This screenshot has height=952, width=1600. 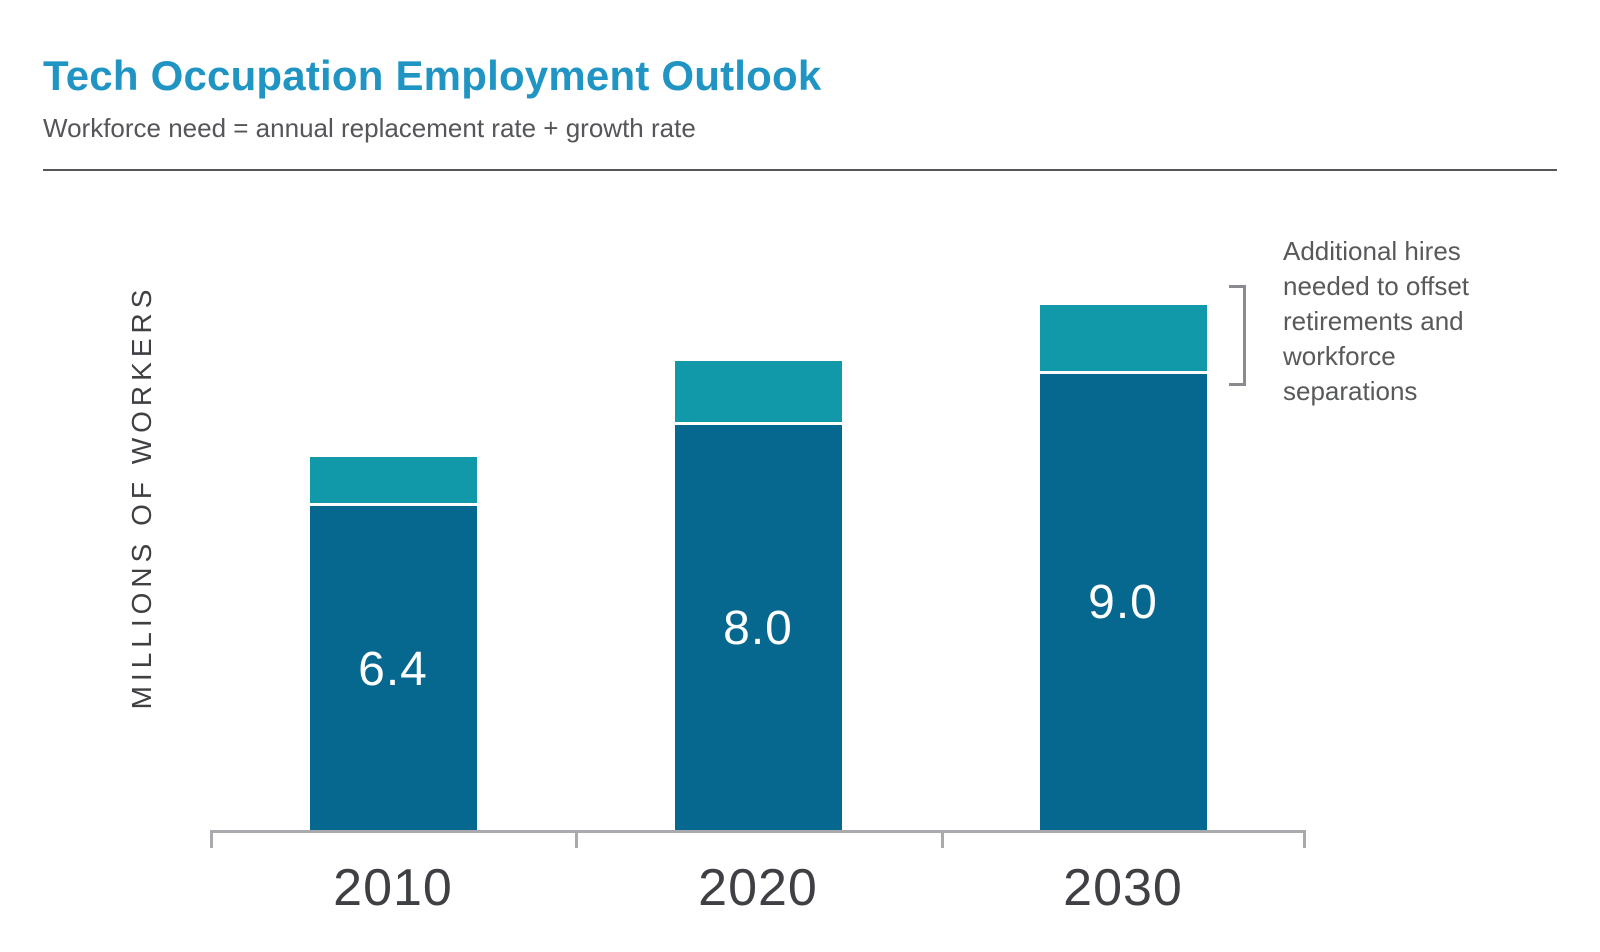 I want to click on bar-2030-workforce-segment: 9.0, so click(x=1123, y=602).